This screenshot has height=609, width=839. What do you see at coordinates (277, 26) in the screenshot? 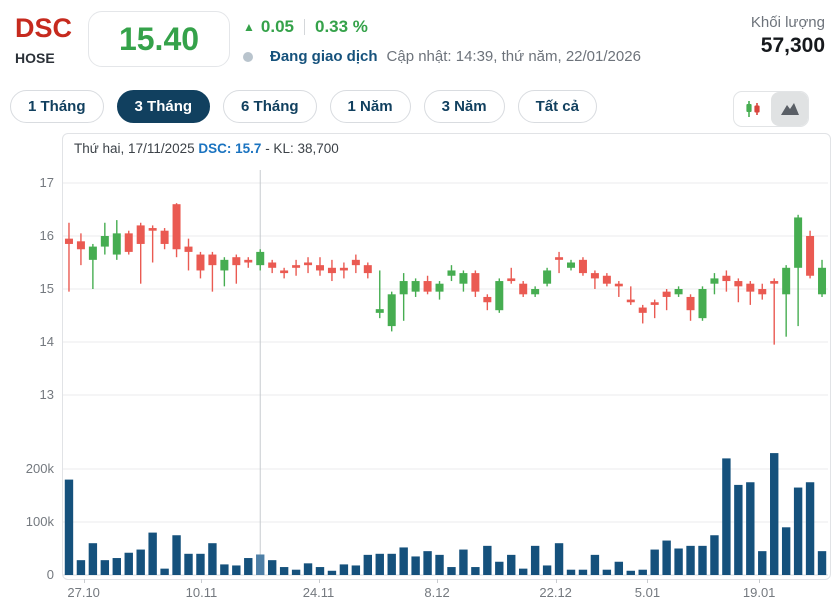
I see `change-value: 0.05` at bounding box center [277, 26].